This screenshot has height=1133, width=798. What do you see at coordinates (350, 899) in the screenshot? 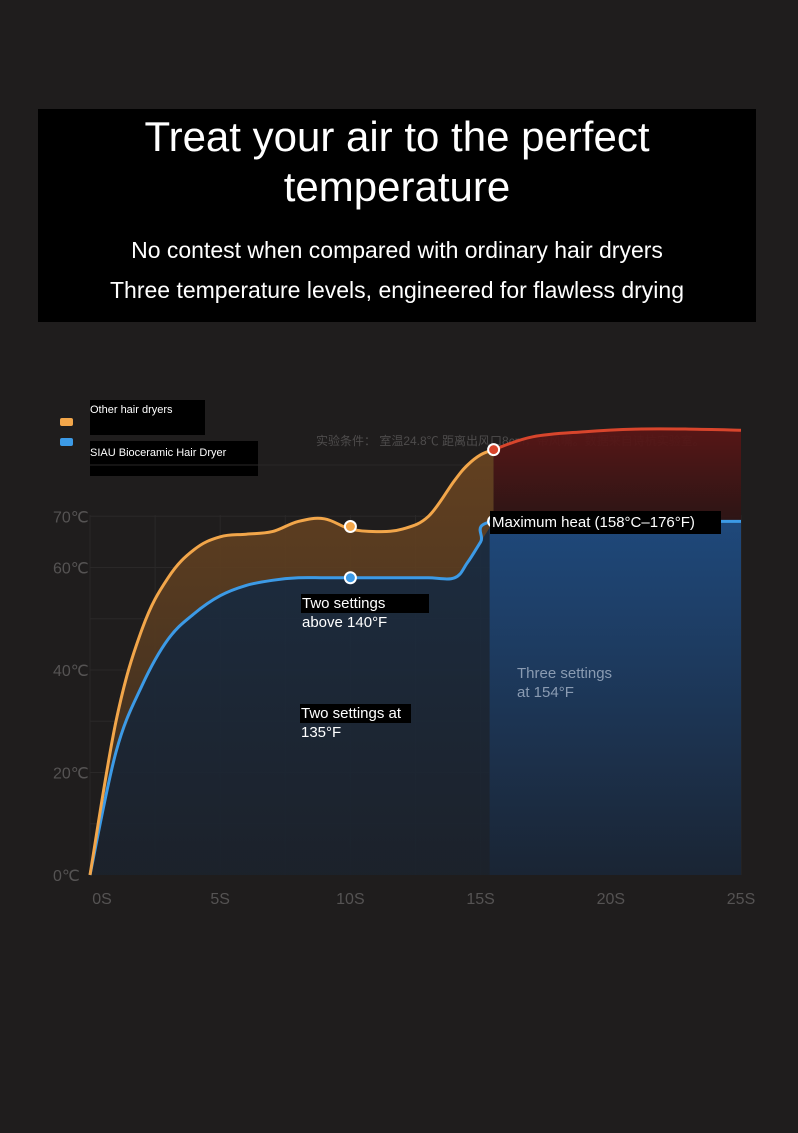
I see `x-tick-label: 10S` at bounding box center [350, 899].